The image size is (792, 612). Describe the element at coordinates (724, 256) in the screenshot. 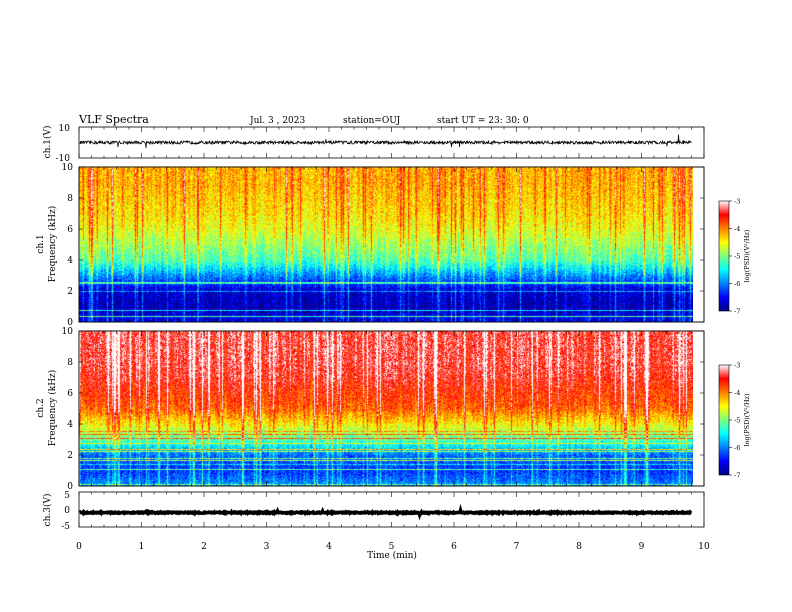

I see `ch1-colorbar-gradient` at that location.